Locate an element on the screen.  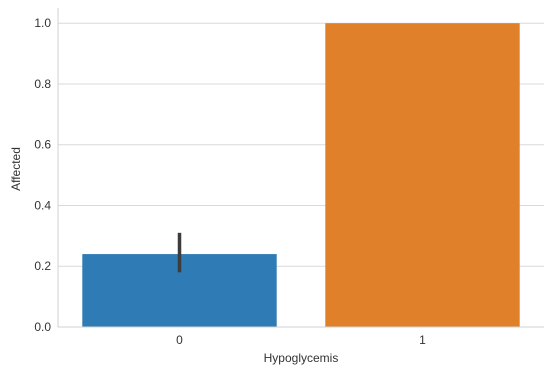
y-tick-label: 0.8 is located at coordinates (42, 84).